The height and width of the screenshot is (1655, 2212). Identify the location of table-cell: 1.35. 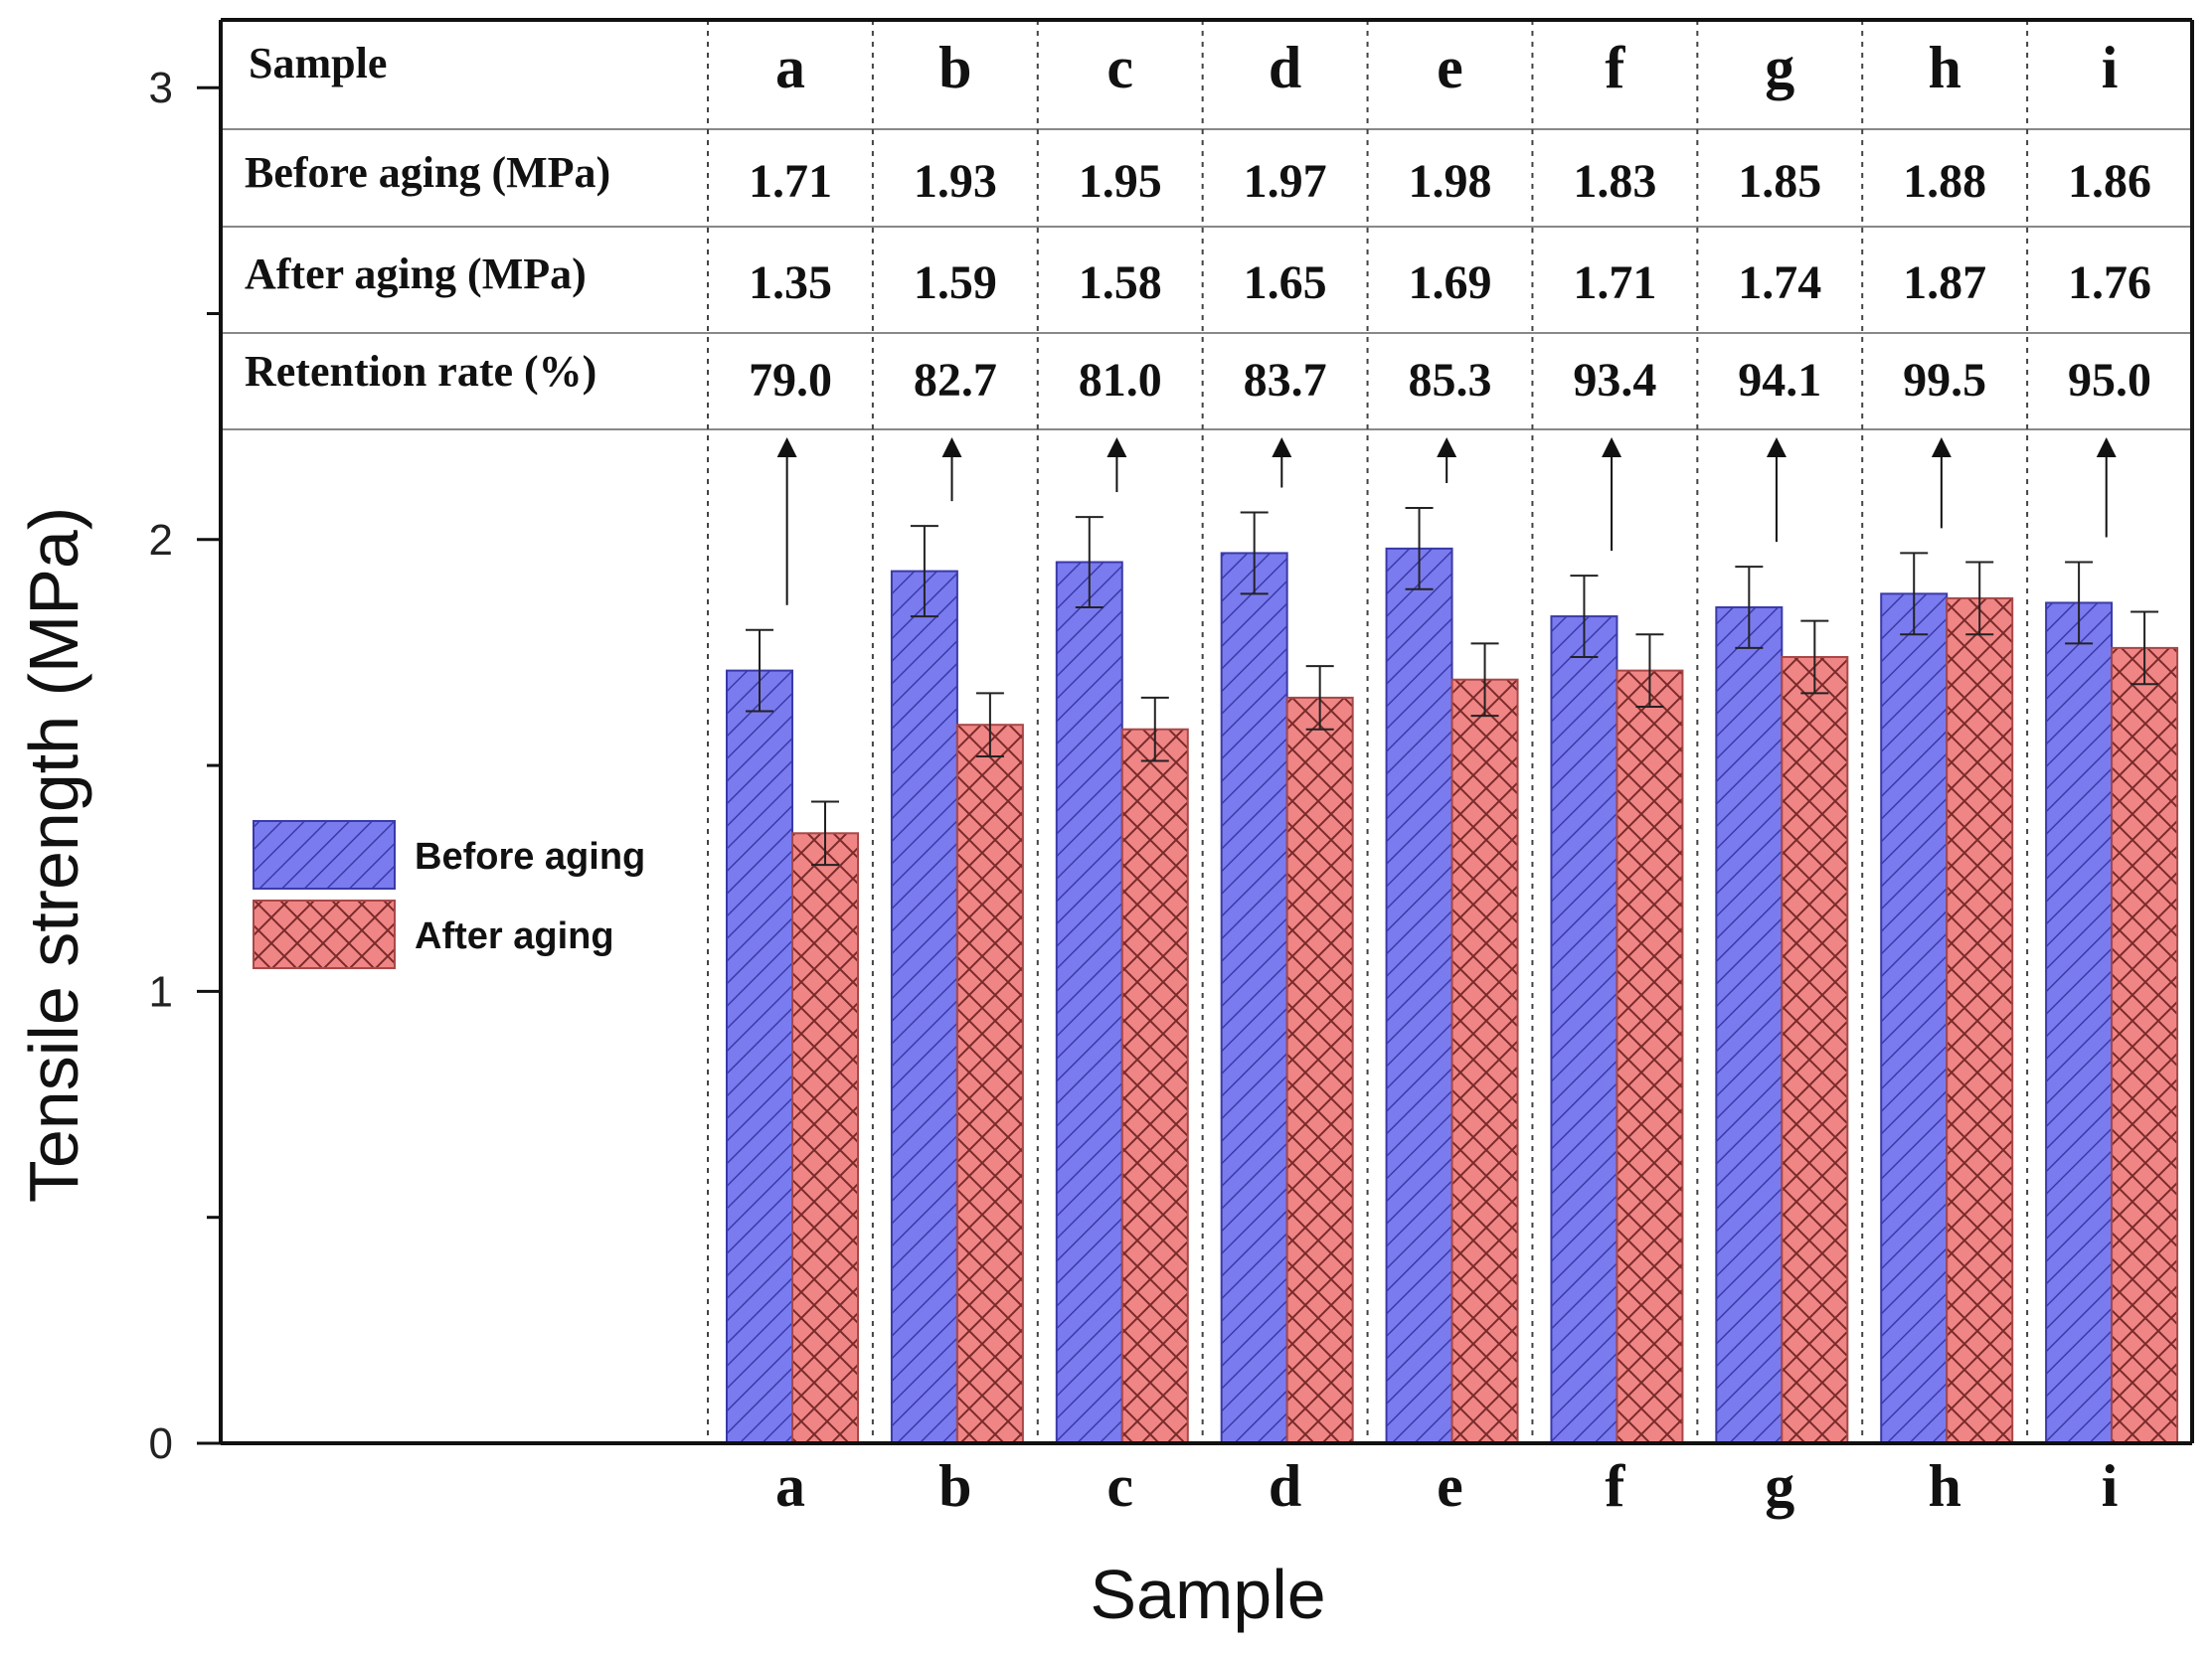
(790, 282).